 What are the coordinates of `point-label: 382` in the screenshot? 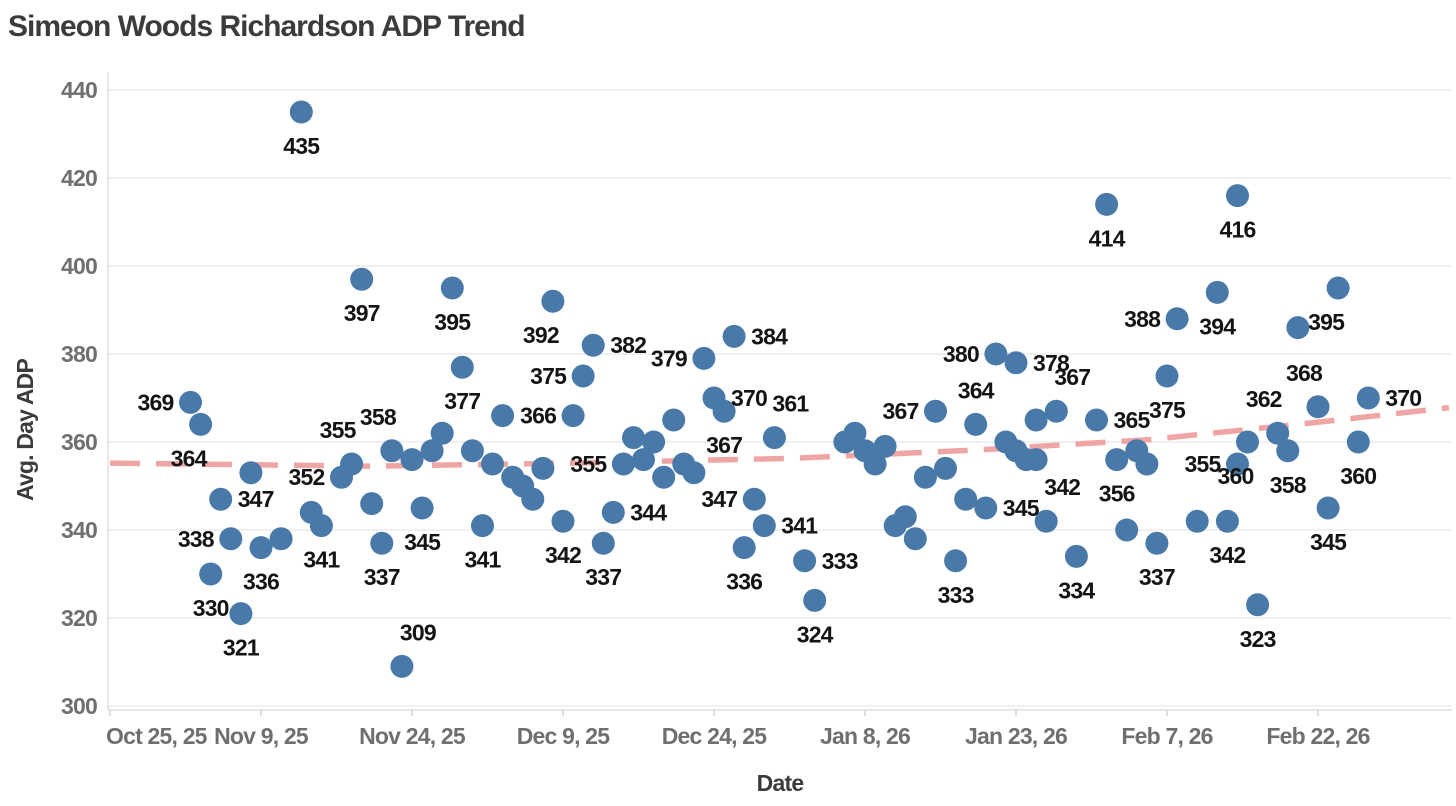 It's located at (628, 345).